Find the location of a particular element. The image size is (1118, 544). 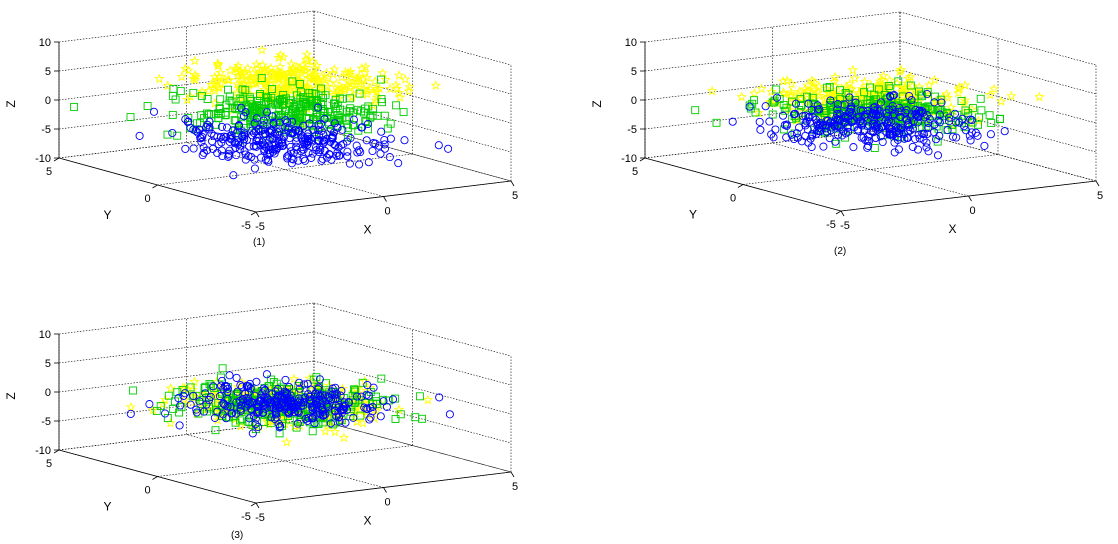

circle-series is located at coordinates (868, 124).